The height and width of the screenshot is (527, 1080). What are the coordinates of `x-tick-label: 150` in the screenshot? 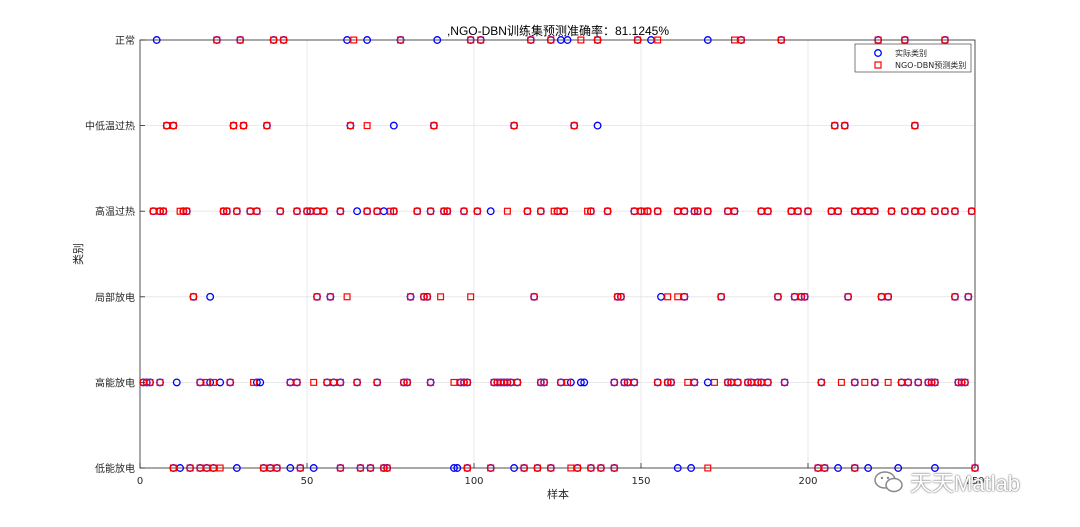 It's located at (640, 481).